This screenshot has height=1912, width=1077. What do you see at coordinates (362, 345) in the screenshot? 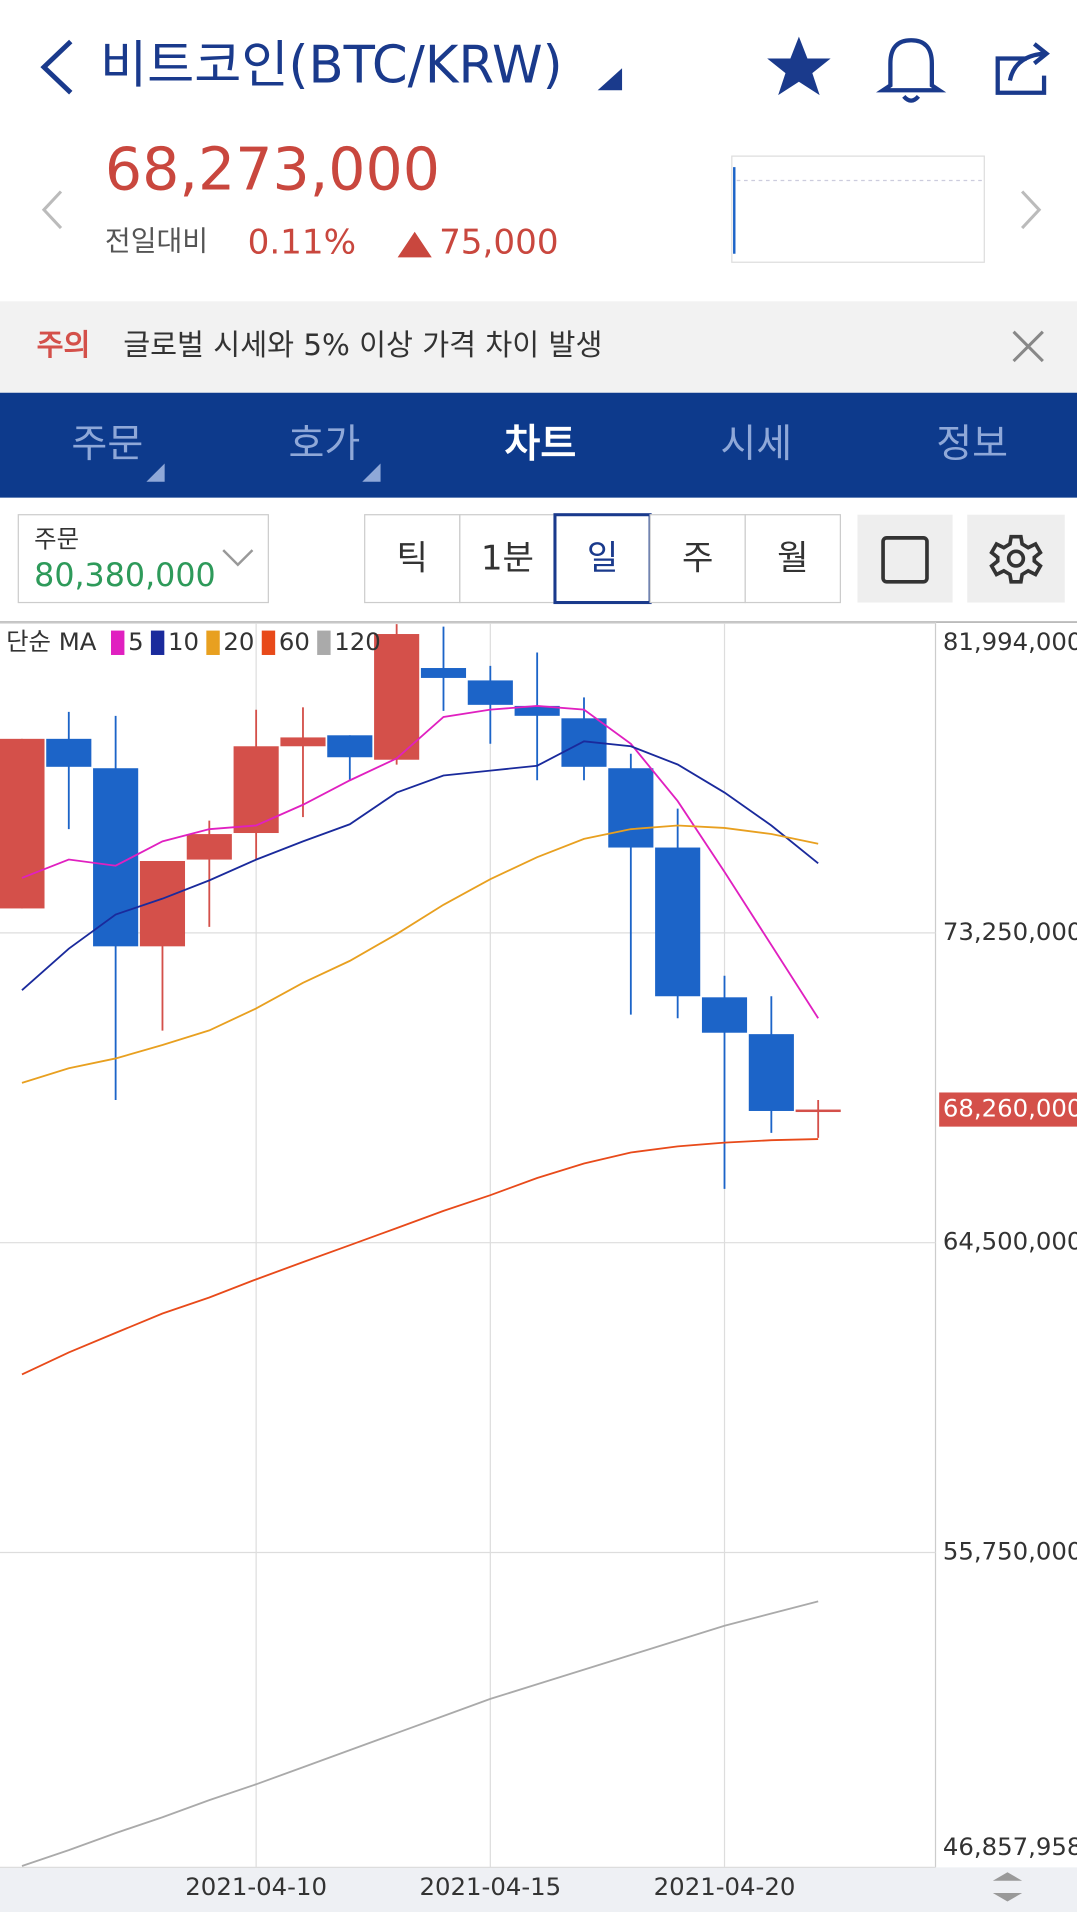
I see `notice-text: 글로벌 시세와 5% 이상 가격 차이 발생` at bounding box center [362, 345].